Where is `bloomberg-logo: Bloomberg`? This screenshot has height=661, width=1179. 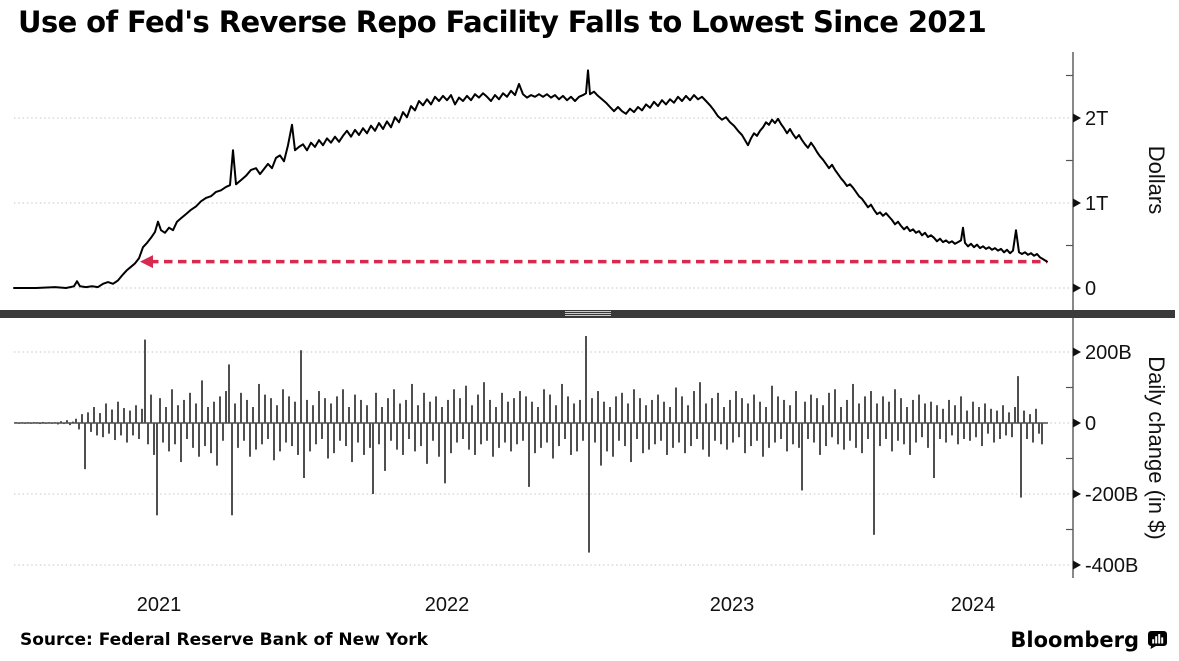 bloomberg-logo: Bloomberg is located at coordinates (1088, 640).